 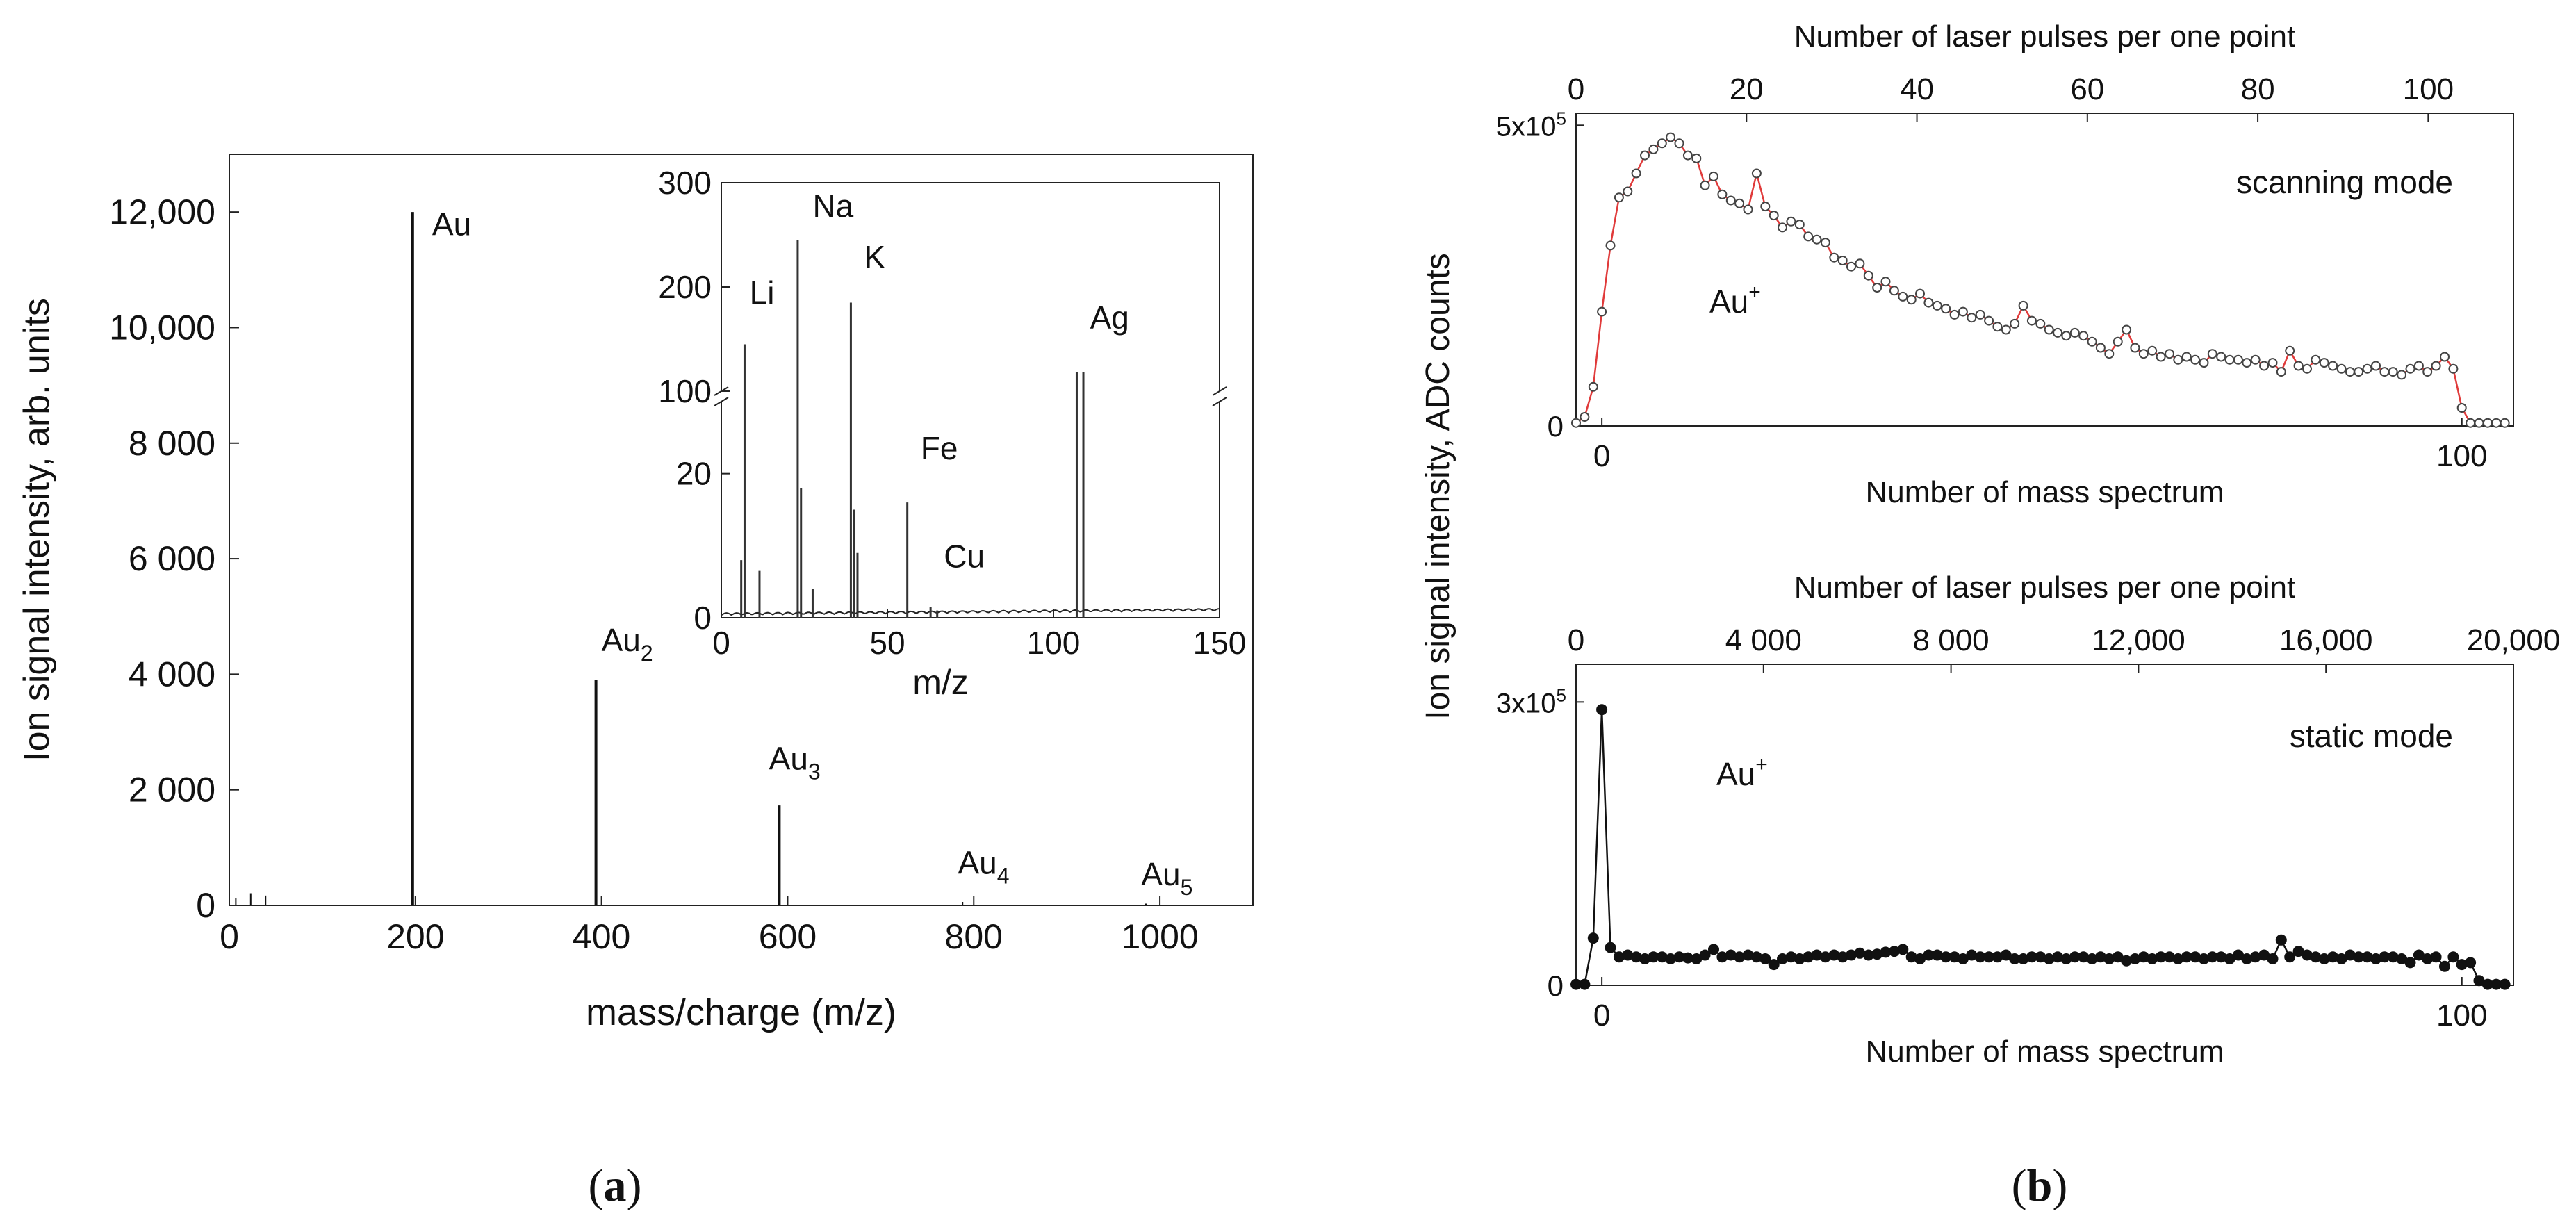 I want to click on main-x-tick-label: 600, so click(x=788, y=936).